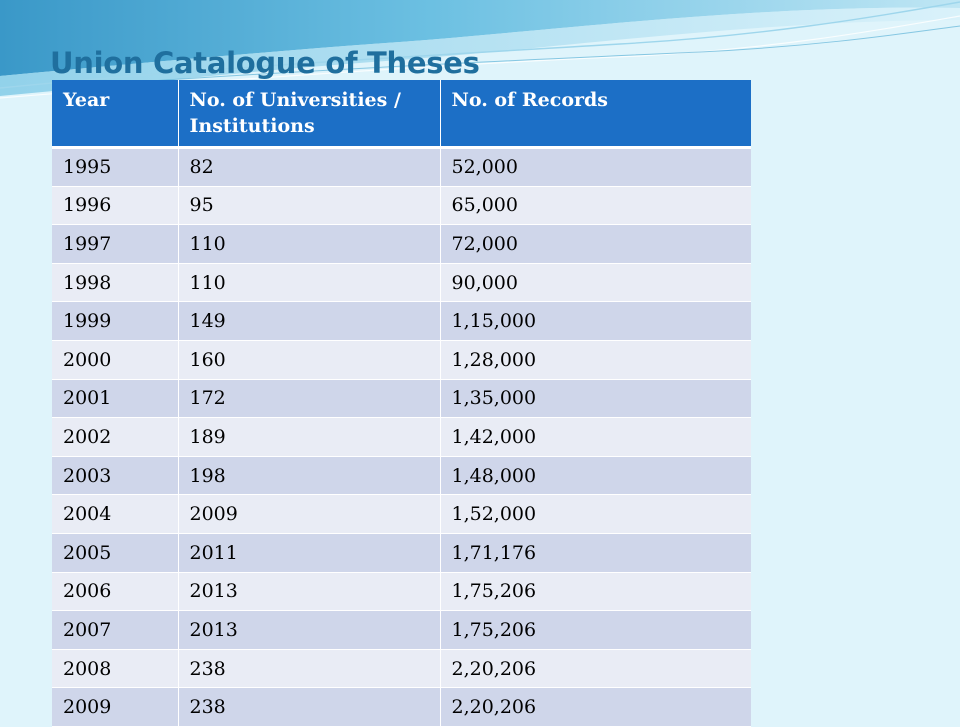  I want to click on year-cell: 1997, so click(115, 244).